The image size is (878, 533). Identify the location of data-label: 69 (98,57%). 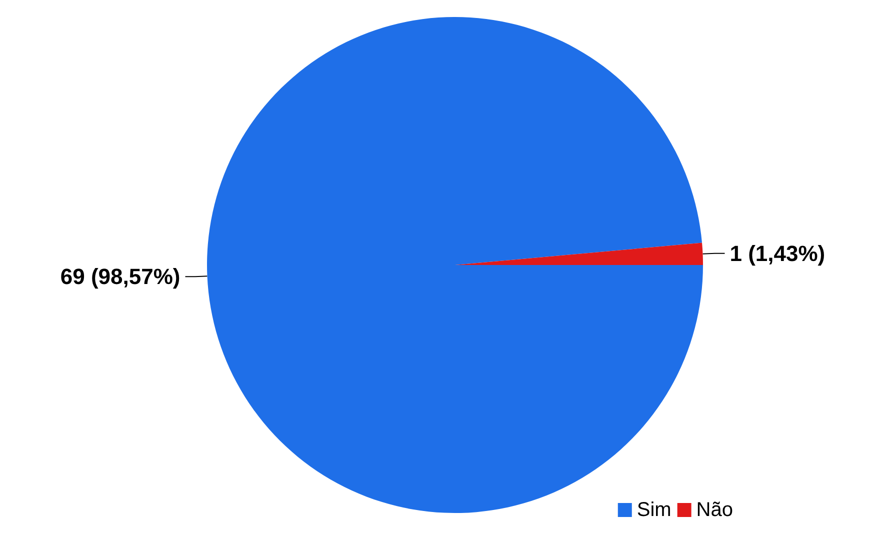
(120, 277).